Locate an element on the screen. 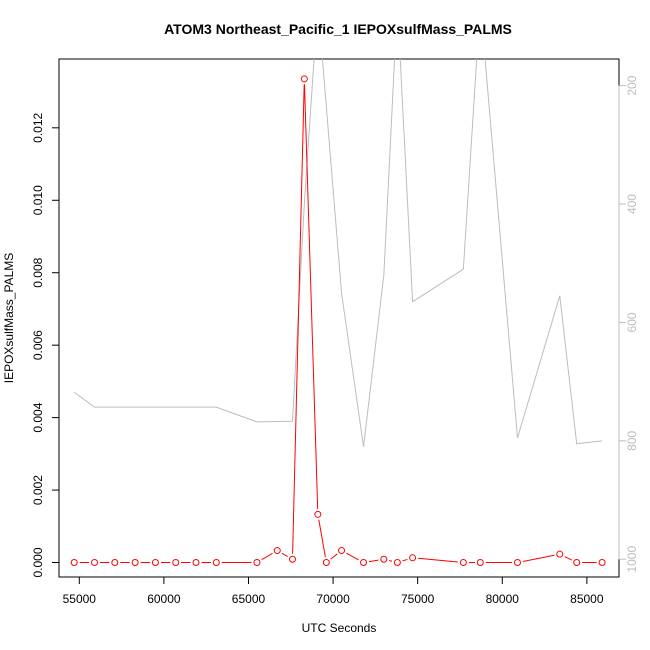 The width and height of the screenshot is (650, 650). x-tick-label: 60000 is located at coordinates (164, 599).